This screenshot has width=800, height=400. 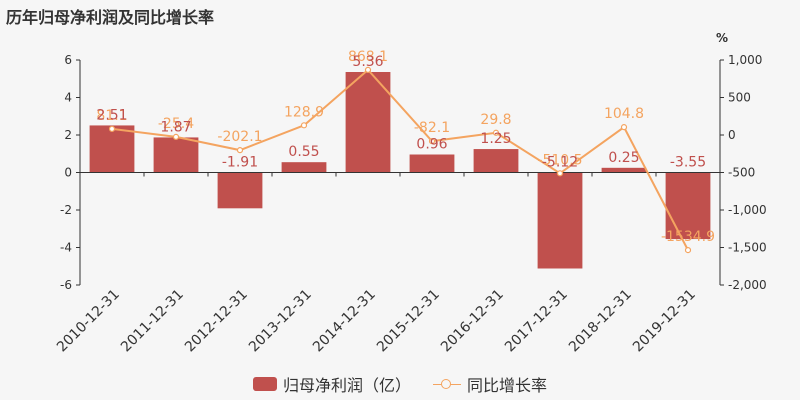 I want to click on growth-label: -1534.9, so click(x=688, y=237).